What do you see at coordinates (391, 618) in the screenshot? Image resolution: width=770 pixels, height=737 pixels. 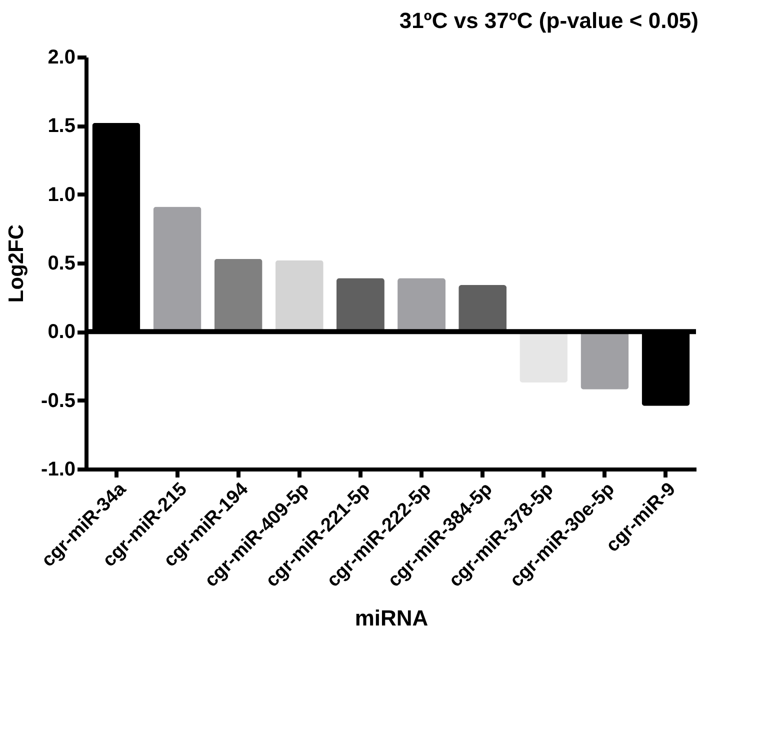 I see `x-axis-title: miRNA` at bounding box center [391, 618].